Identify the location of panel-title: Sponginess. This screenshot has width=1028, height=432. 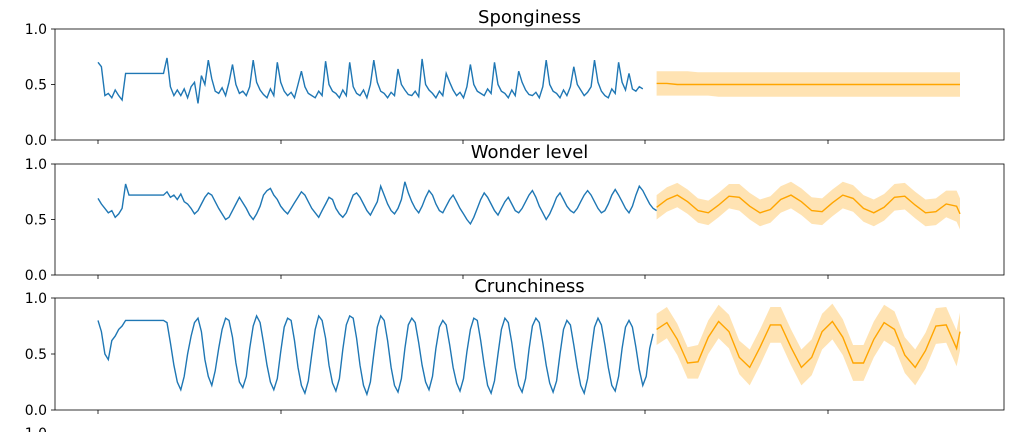
(529, 17).